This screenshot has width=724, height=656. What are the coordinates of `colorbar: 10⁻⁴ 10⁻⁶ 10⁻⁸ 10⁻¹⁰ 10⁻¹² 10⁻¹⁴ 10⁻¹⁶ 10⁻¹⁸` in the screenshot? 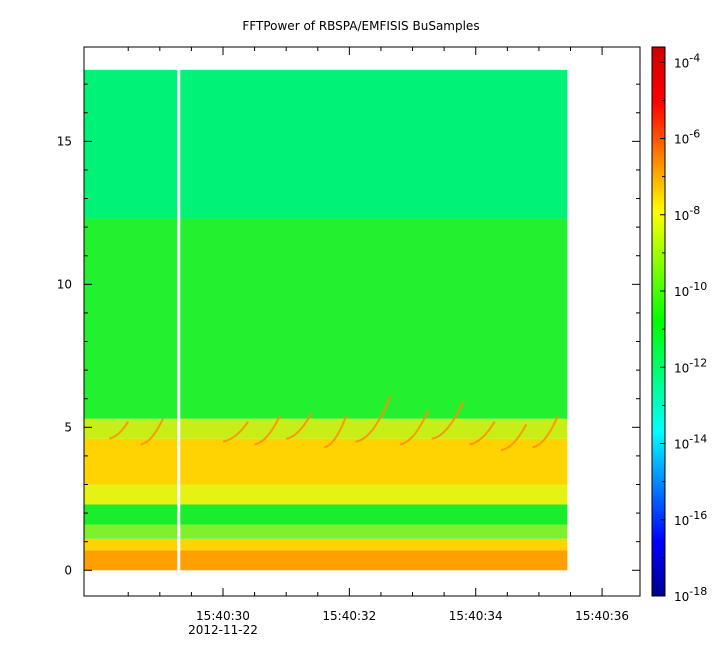 It's located at (679, 325).